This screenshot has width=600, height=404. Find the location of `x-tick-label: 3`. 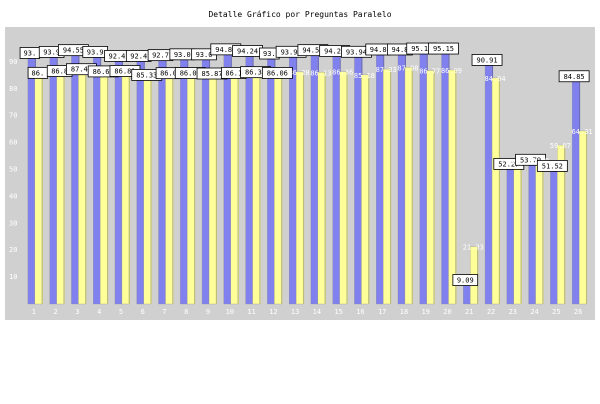

x-tick-label: 3 is located at coordinates (77, 312).